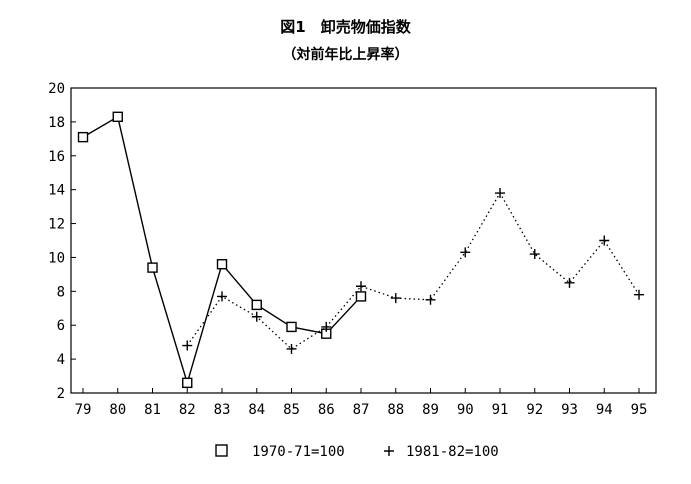 The width and height of the screenshot is (691, 484). I want to click on x-tick-label: 87, so click(361, 410).